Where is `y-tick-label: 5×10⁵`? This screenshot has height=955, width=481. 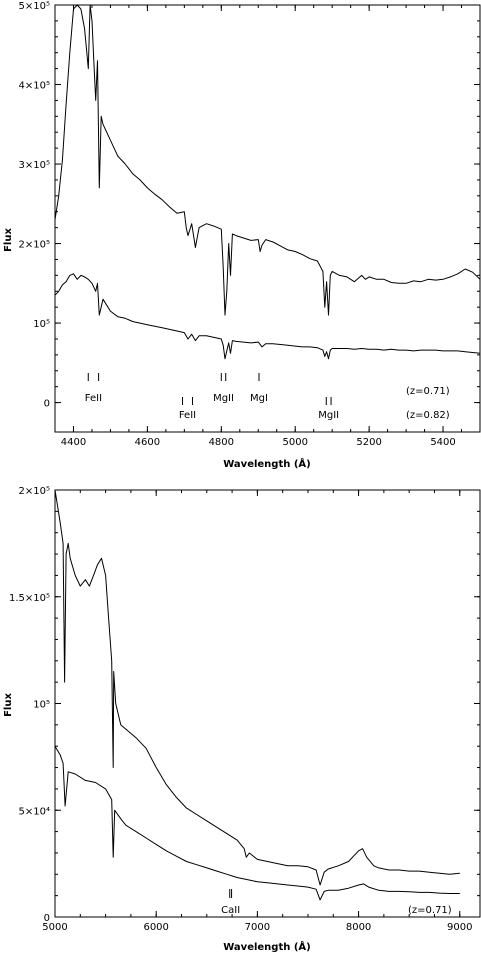 y-tick-label: 5×10⁵ is located at coordinates (34, 6).